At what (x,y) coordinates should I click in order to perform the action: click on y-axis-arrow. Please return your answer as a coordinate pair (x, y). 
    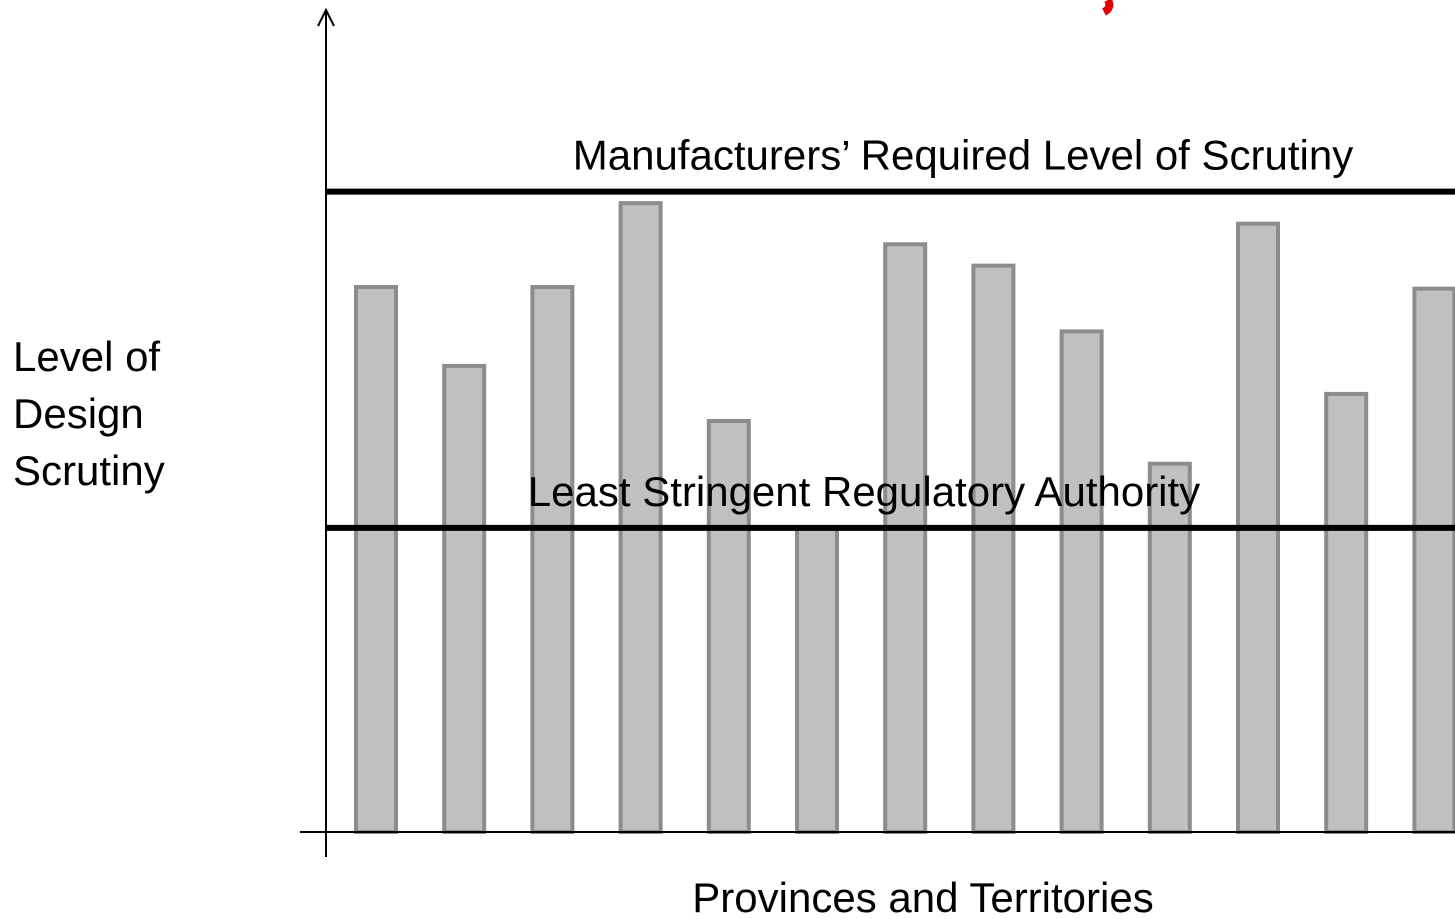
    Looking at the image, I should click on (326, 17).